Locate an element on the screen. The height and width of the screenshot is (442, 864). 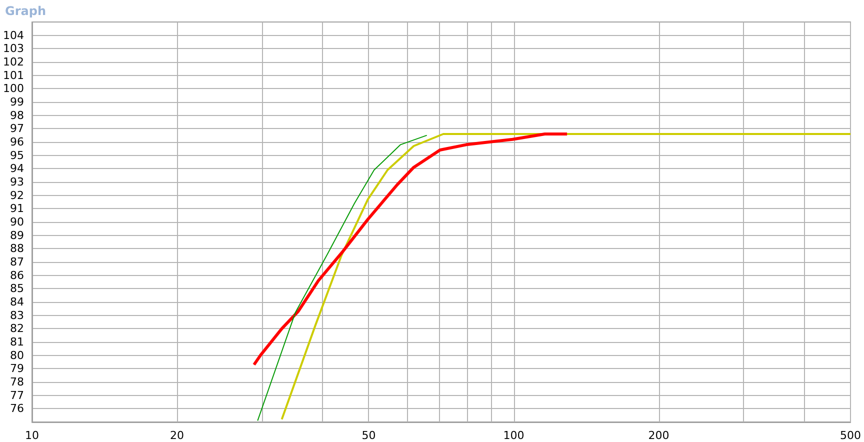
y-tick-label: 80 is located at coordinates (17, 355).